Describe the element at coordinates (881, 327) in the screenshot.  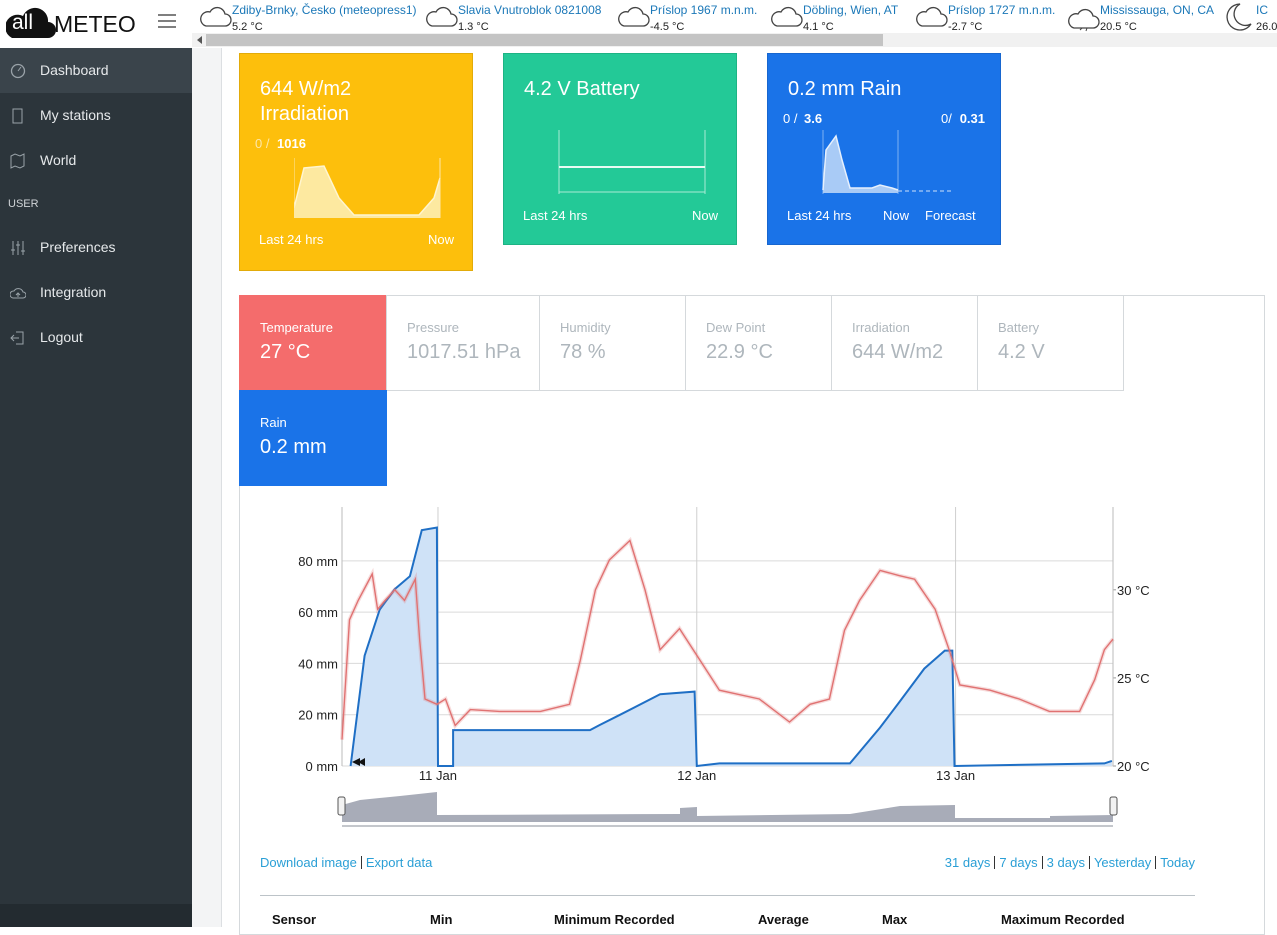
I see `tab-label: Irradiation` at that location.